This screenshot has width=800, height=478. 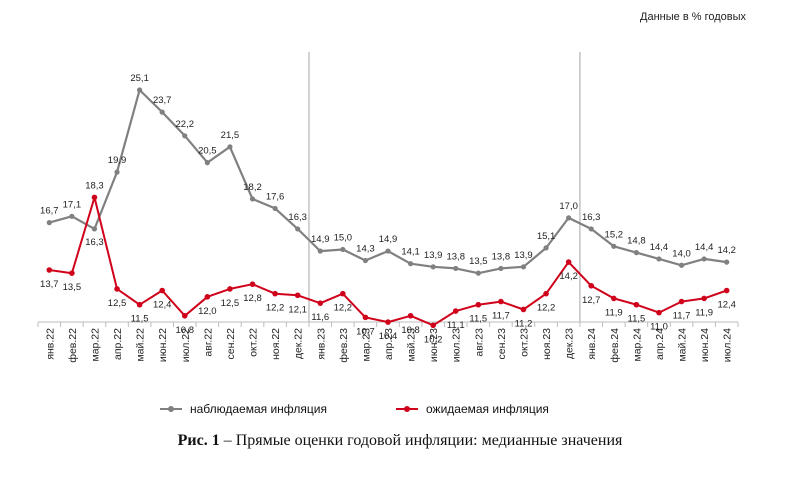 I want to click on x-tick-label: июн.22, so click(x=163, y=345).